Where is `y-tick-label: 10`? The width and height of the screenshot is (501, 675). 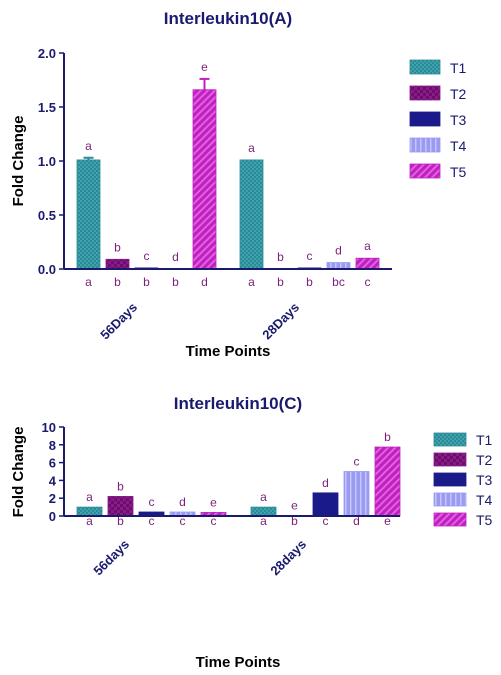 y-tick-label: 10 is located at coordinates (49, 427).